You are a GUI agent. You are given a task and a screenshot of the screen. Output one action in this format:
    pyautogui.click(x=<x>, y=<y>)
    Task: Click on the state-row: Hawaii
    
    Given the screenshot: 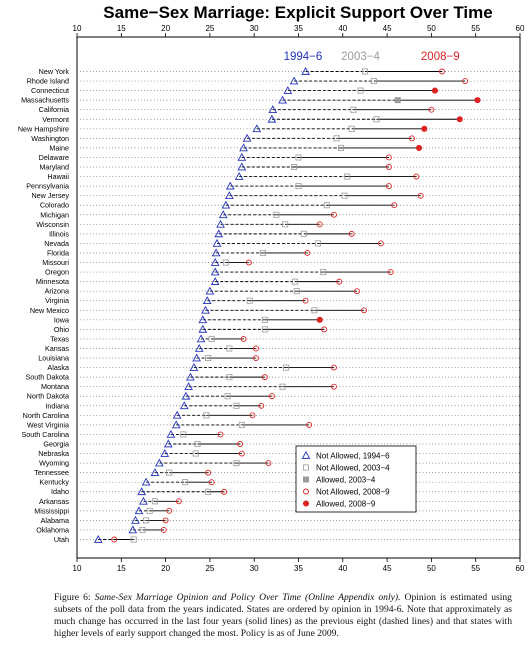 What is the action you would take?
    pyautogui.click(x=283, y=176)
    